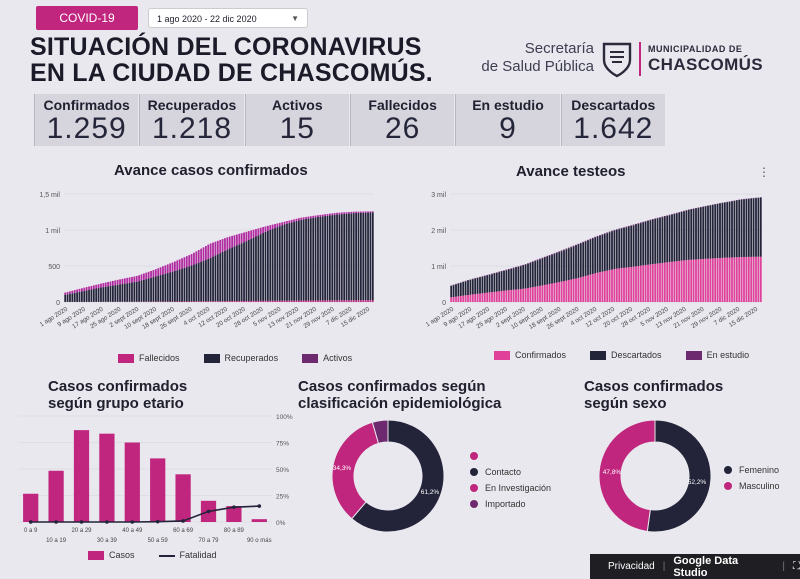  I want to click on legend-item-en-estudio: En estudio, so click(717, 355).